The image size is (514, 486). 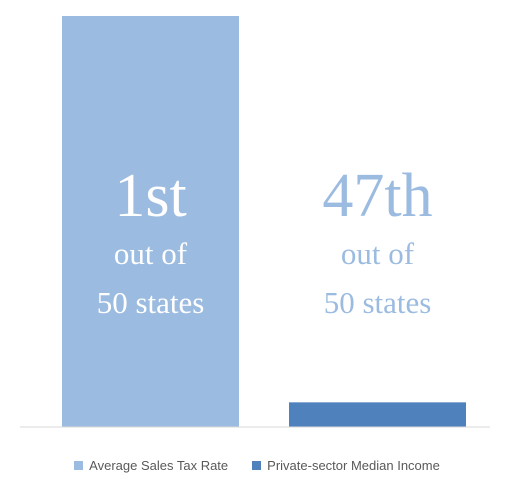 What do you see at coordinates (150, 196) in the screenshot?
I see `bar-label-series-1-line-1: 1st` at bounding box center [150, 196].